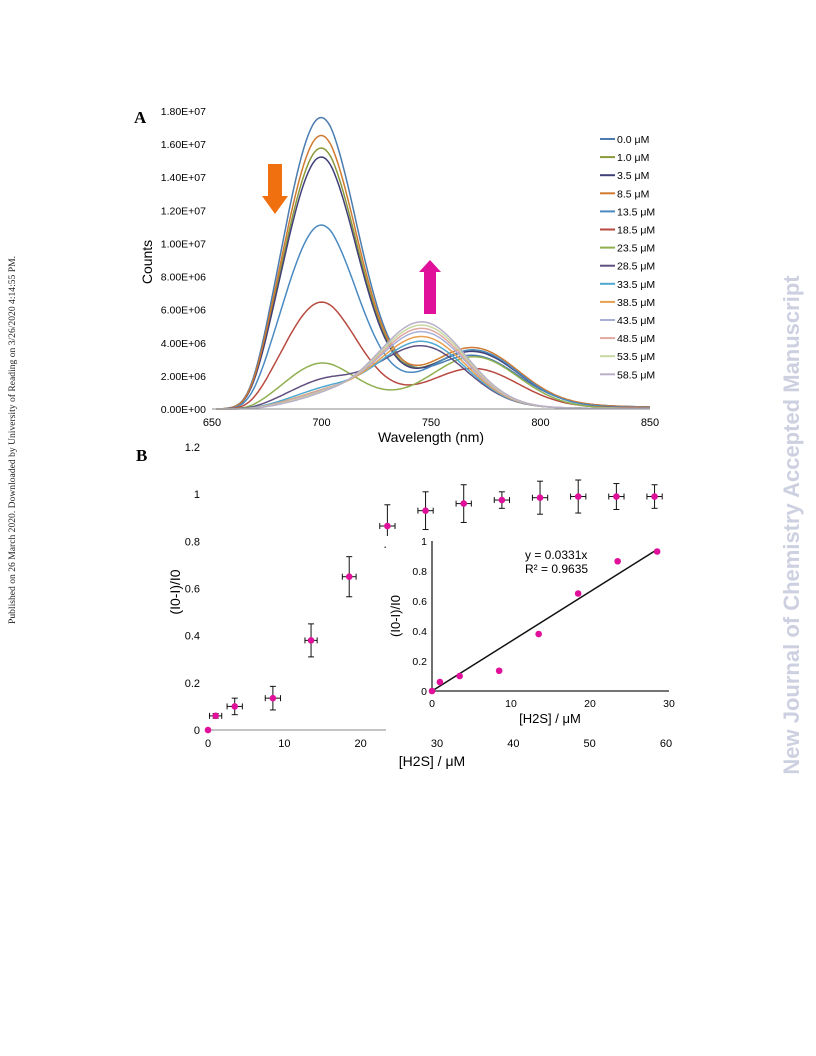 This screenshot has height=1056, width=816. Describe the element at coordinates (540, 423) in the screenshot. I see `panel-a-x-tick-label: 800` at that location.